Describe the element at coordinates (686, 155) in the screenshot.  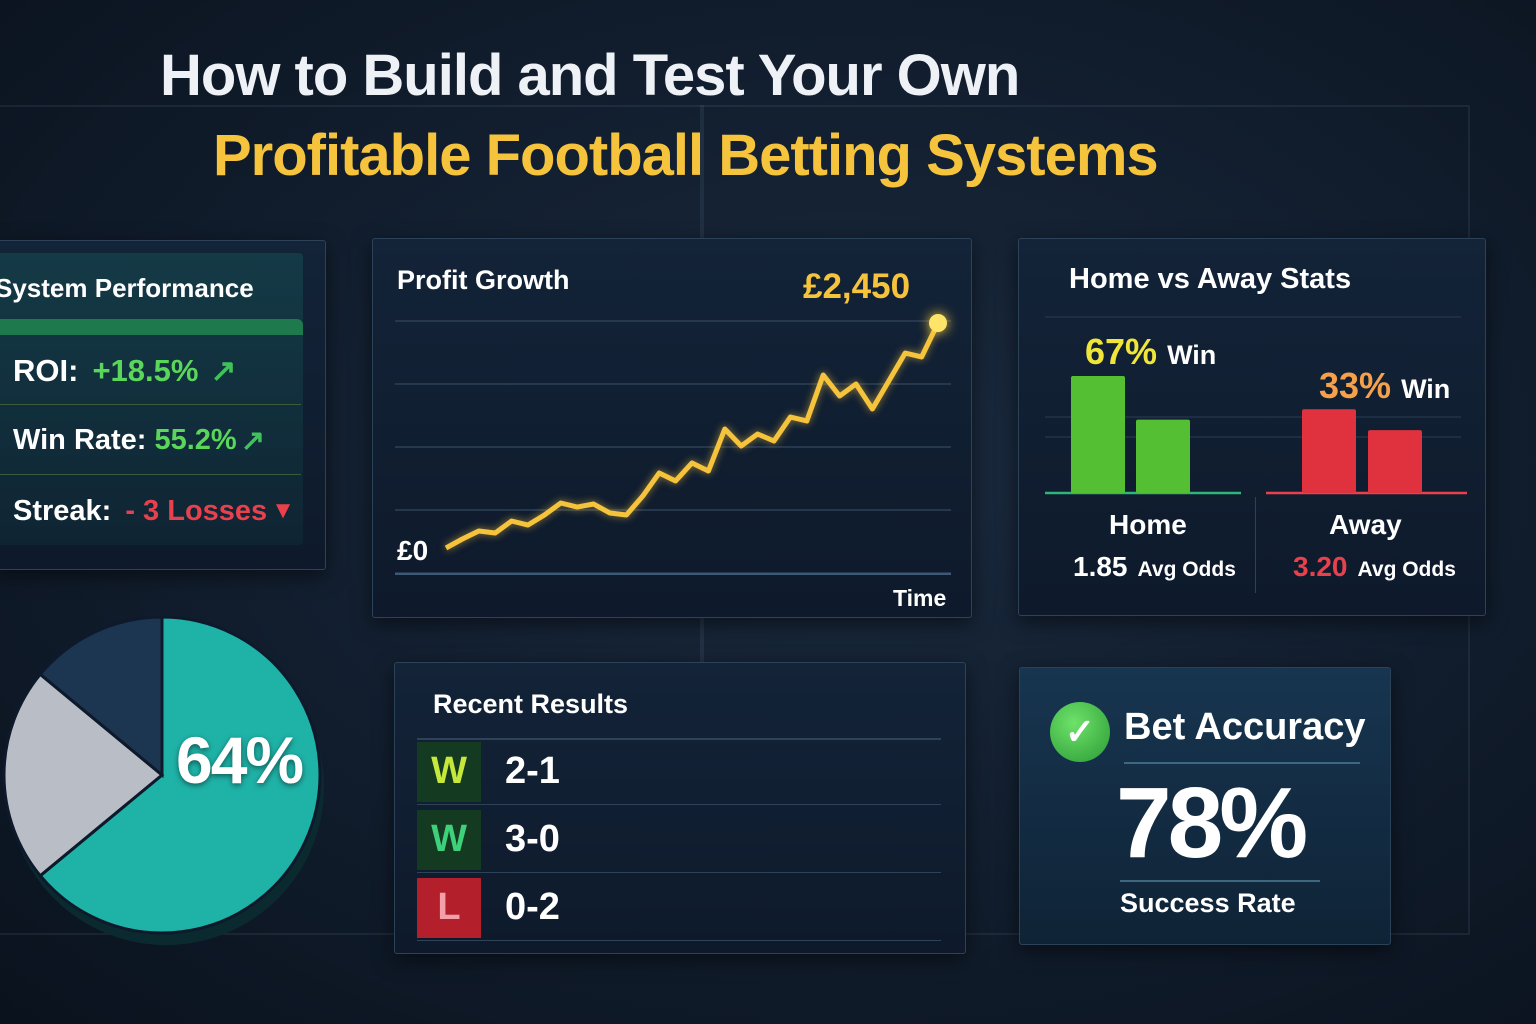
I see `title-line2: Profitable Football Betting Systems` at that location.